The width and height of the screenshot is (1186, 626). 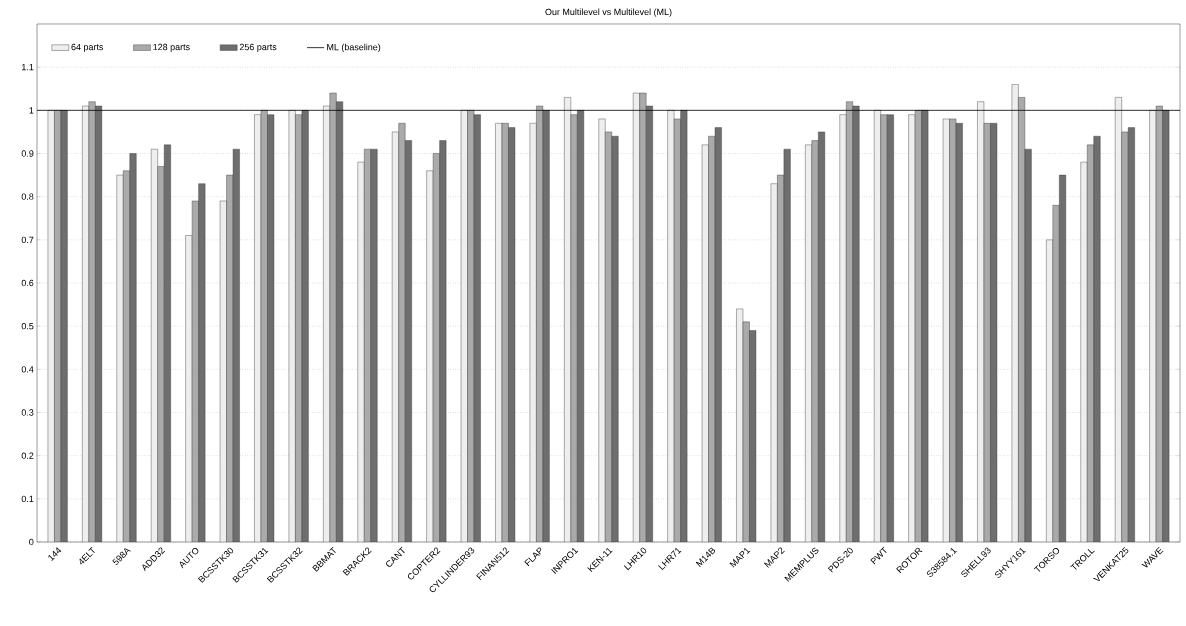 What do you see at coordinates (55, 554) in the screenshot?
I see `x-tick-label: 144` at bounding box center [55, 554].